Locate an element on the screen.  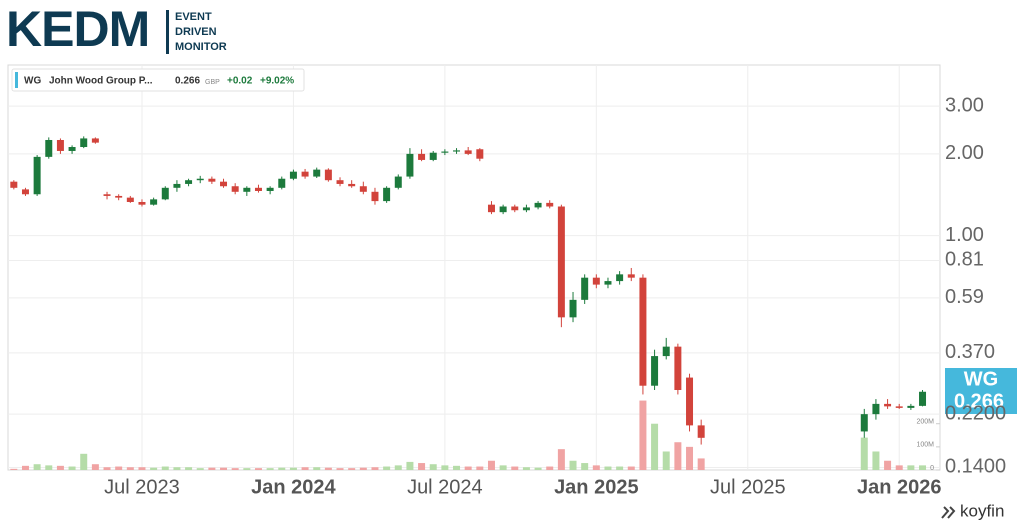
y-tick-label: 0.2200 is located at coordinates (975, 413).